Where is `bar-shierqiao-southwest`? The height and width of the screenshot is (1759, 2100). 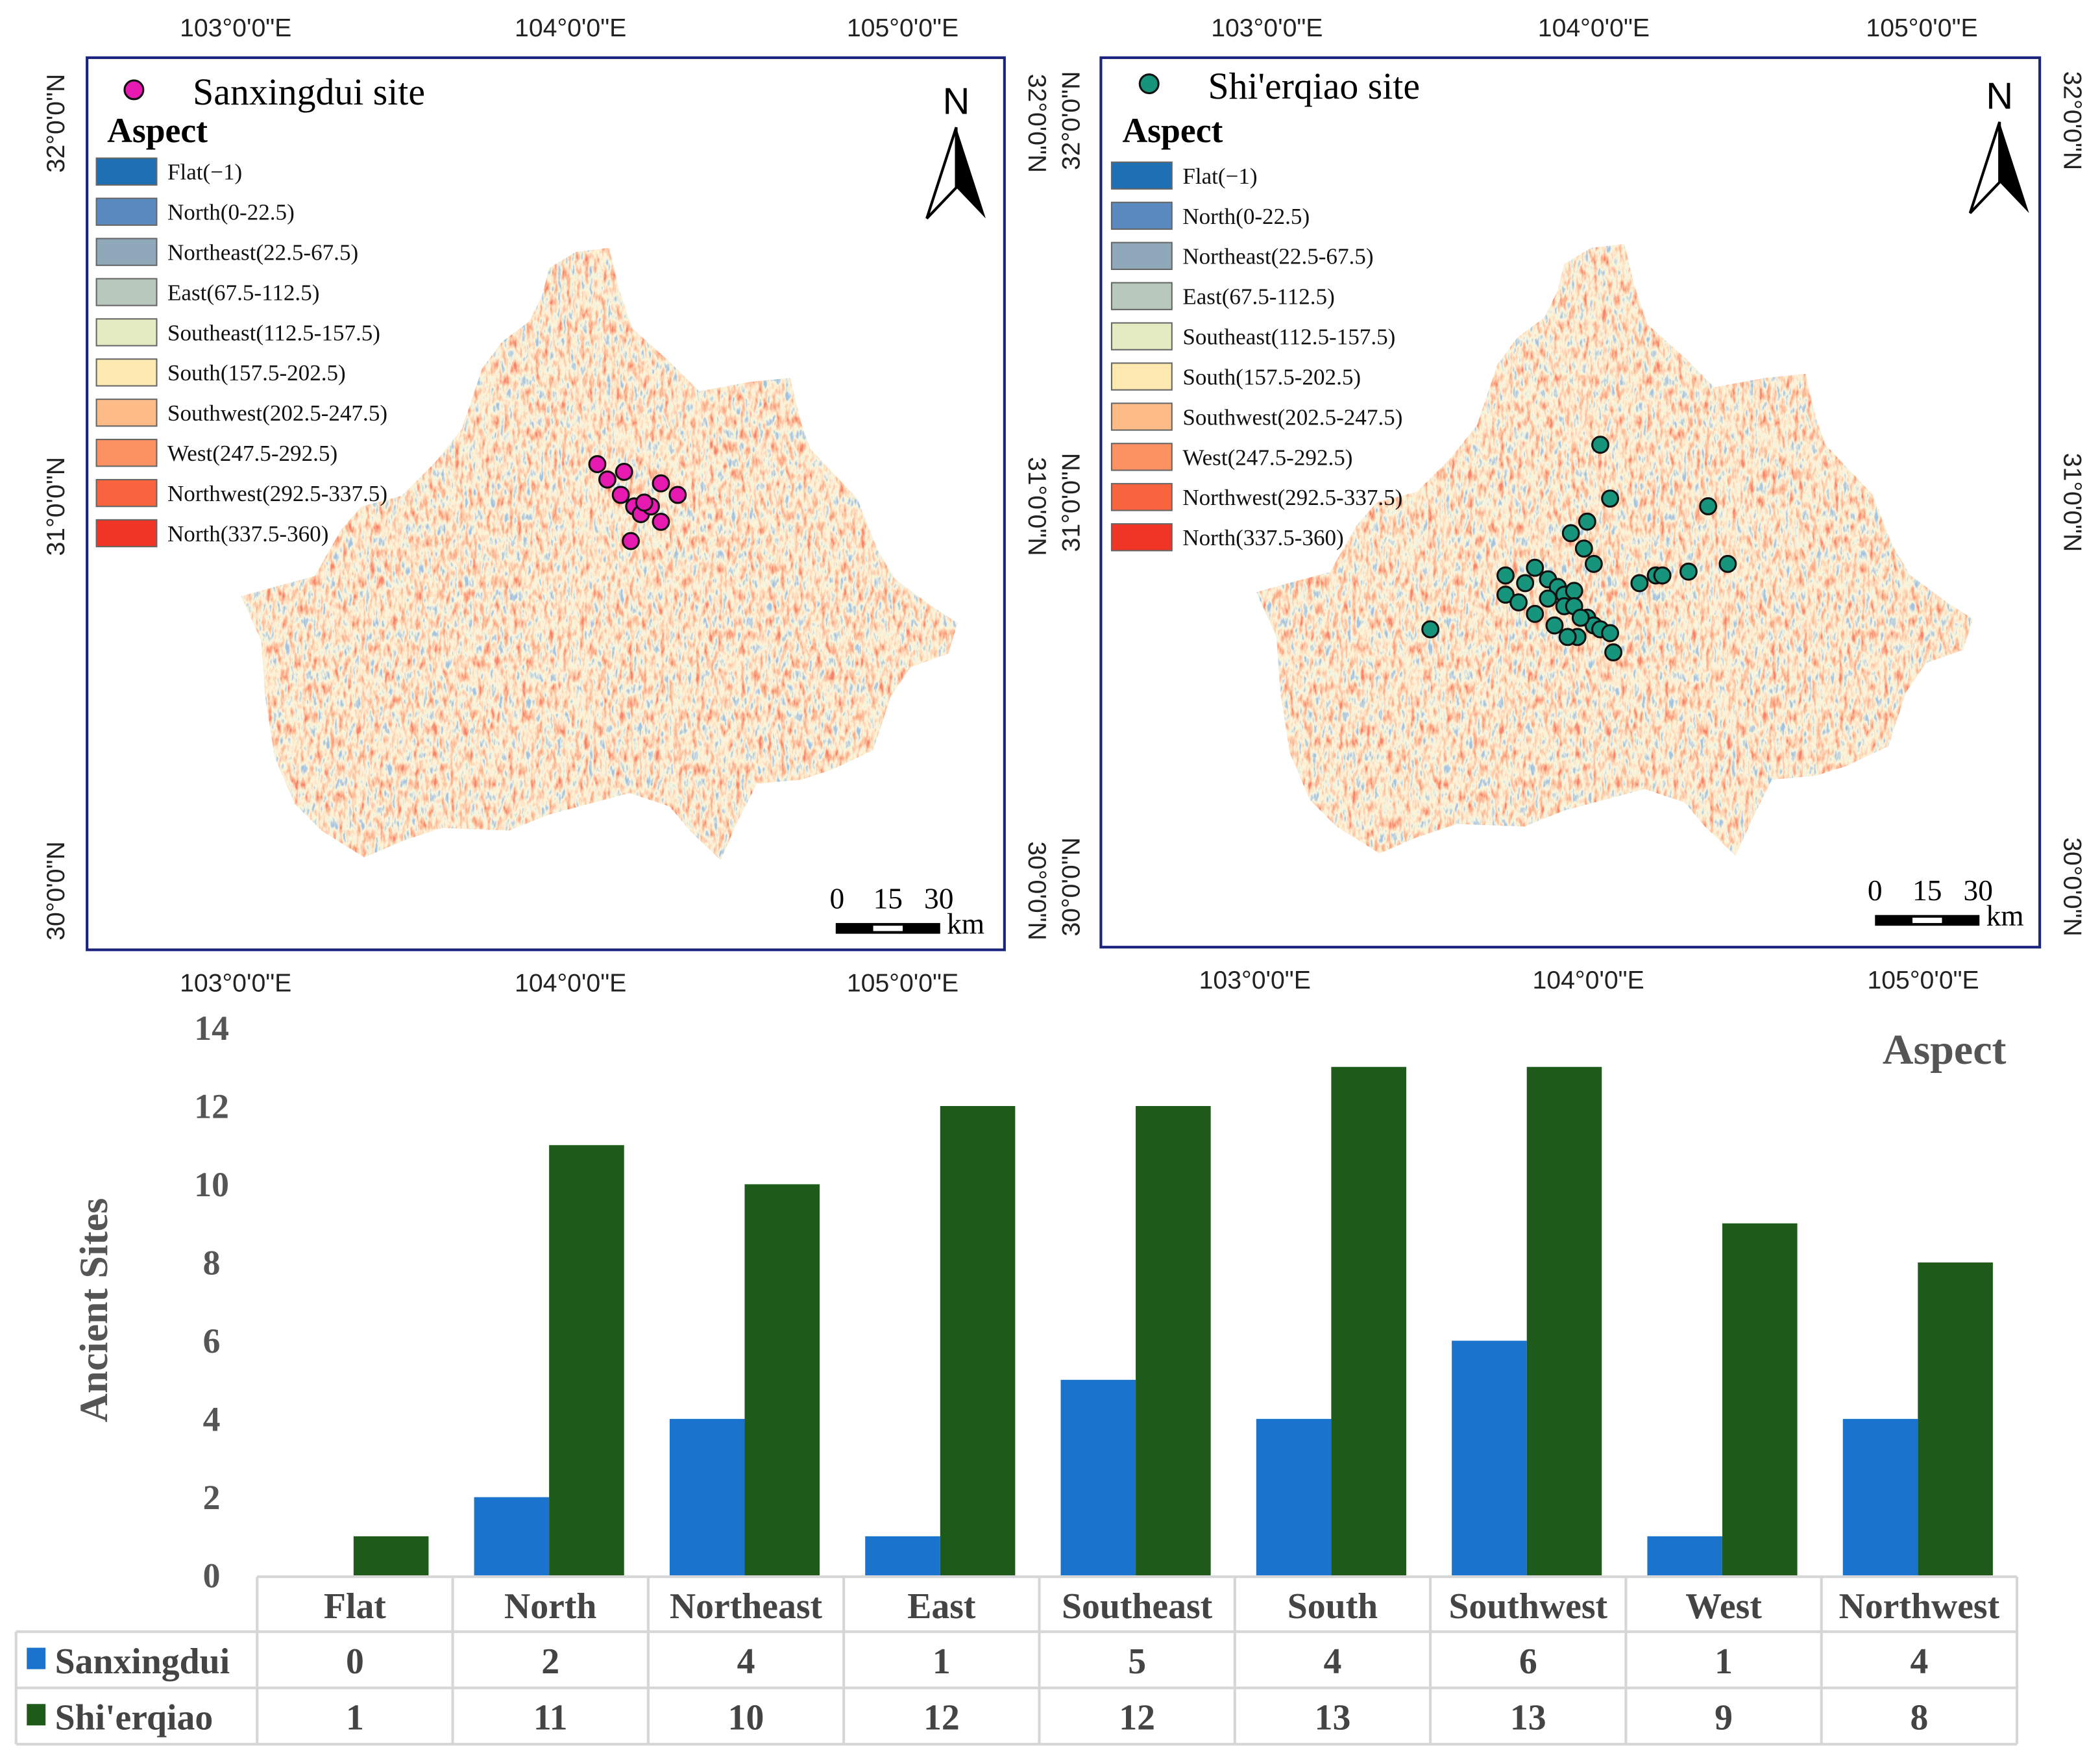
bar-shierqiao-southwest is located at coordinates (1564, 1321).